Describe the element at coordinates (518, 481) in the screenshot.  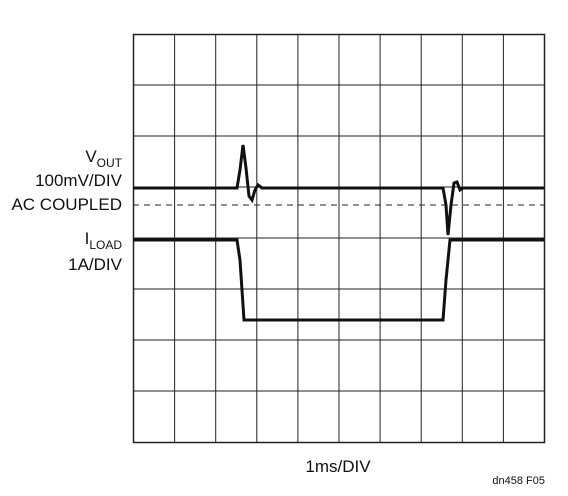
I see `figure-id: dn458 F05` at that location.